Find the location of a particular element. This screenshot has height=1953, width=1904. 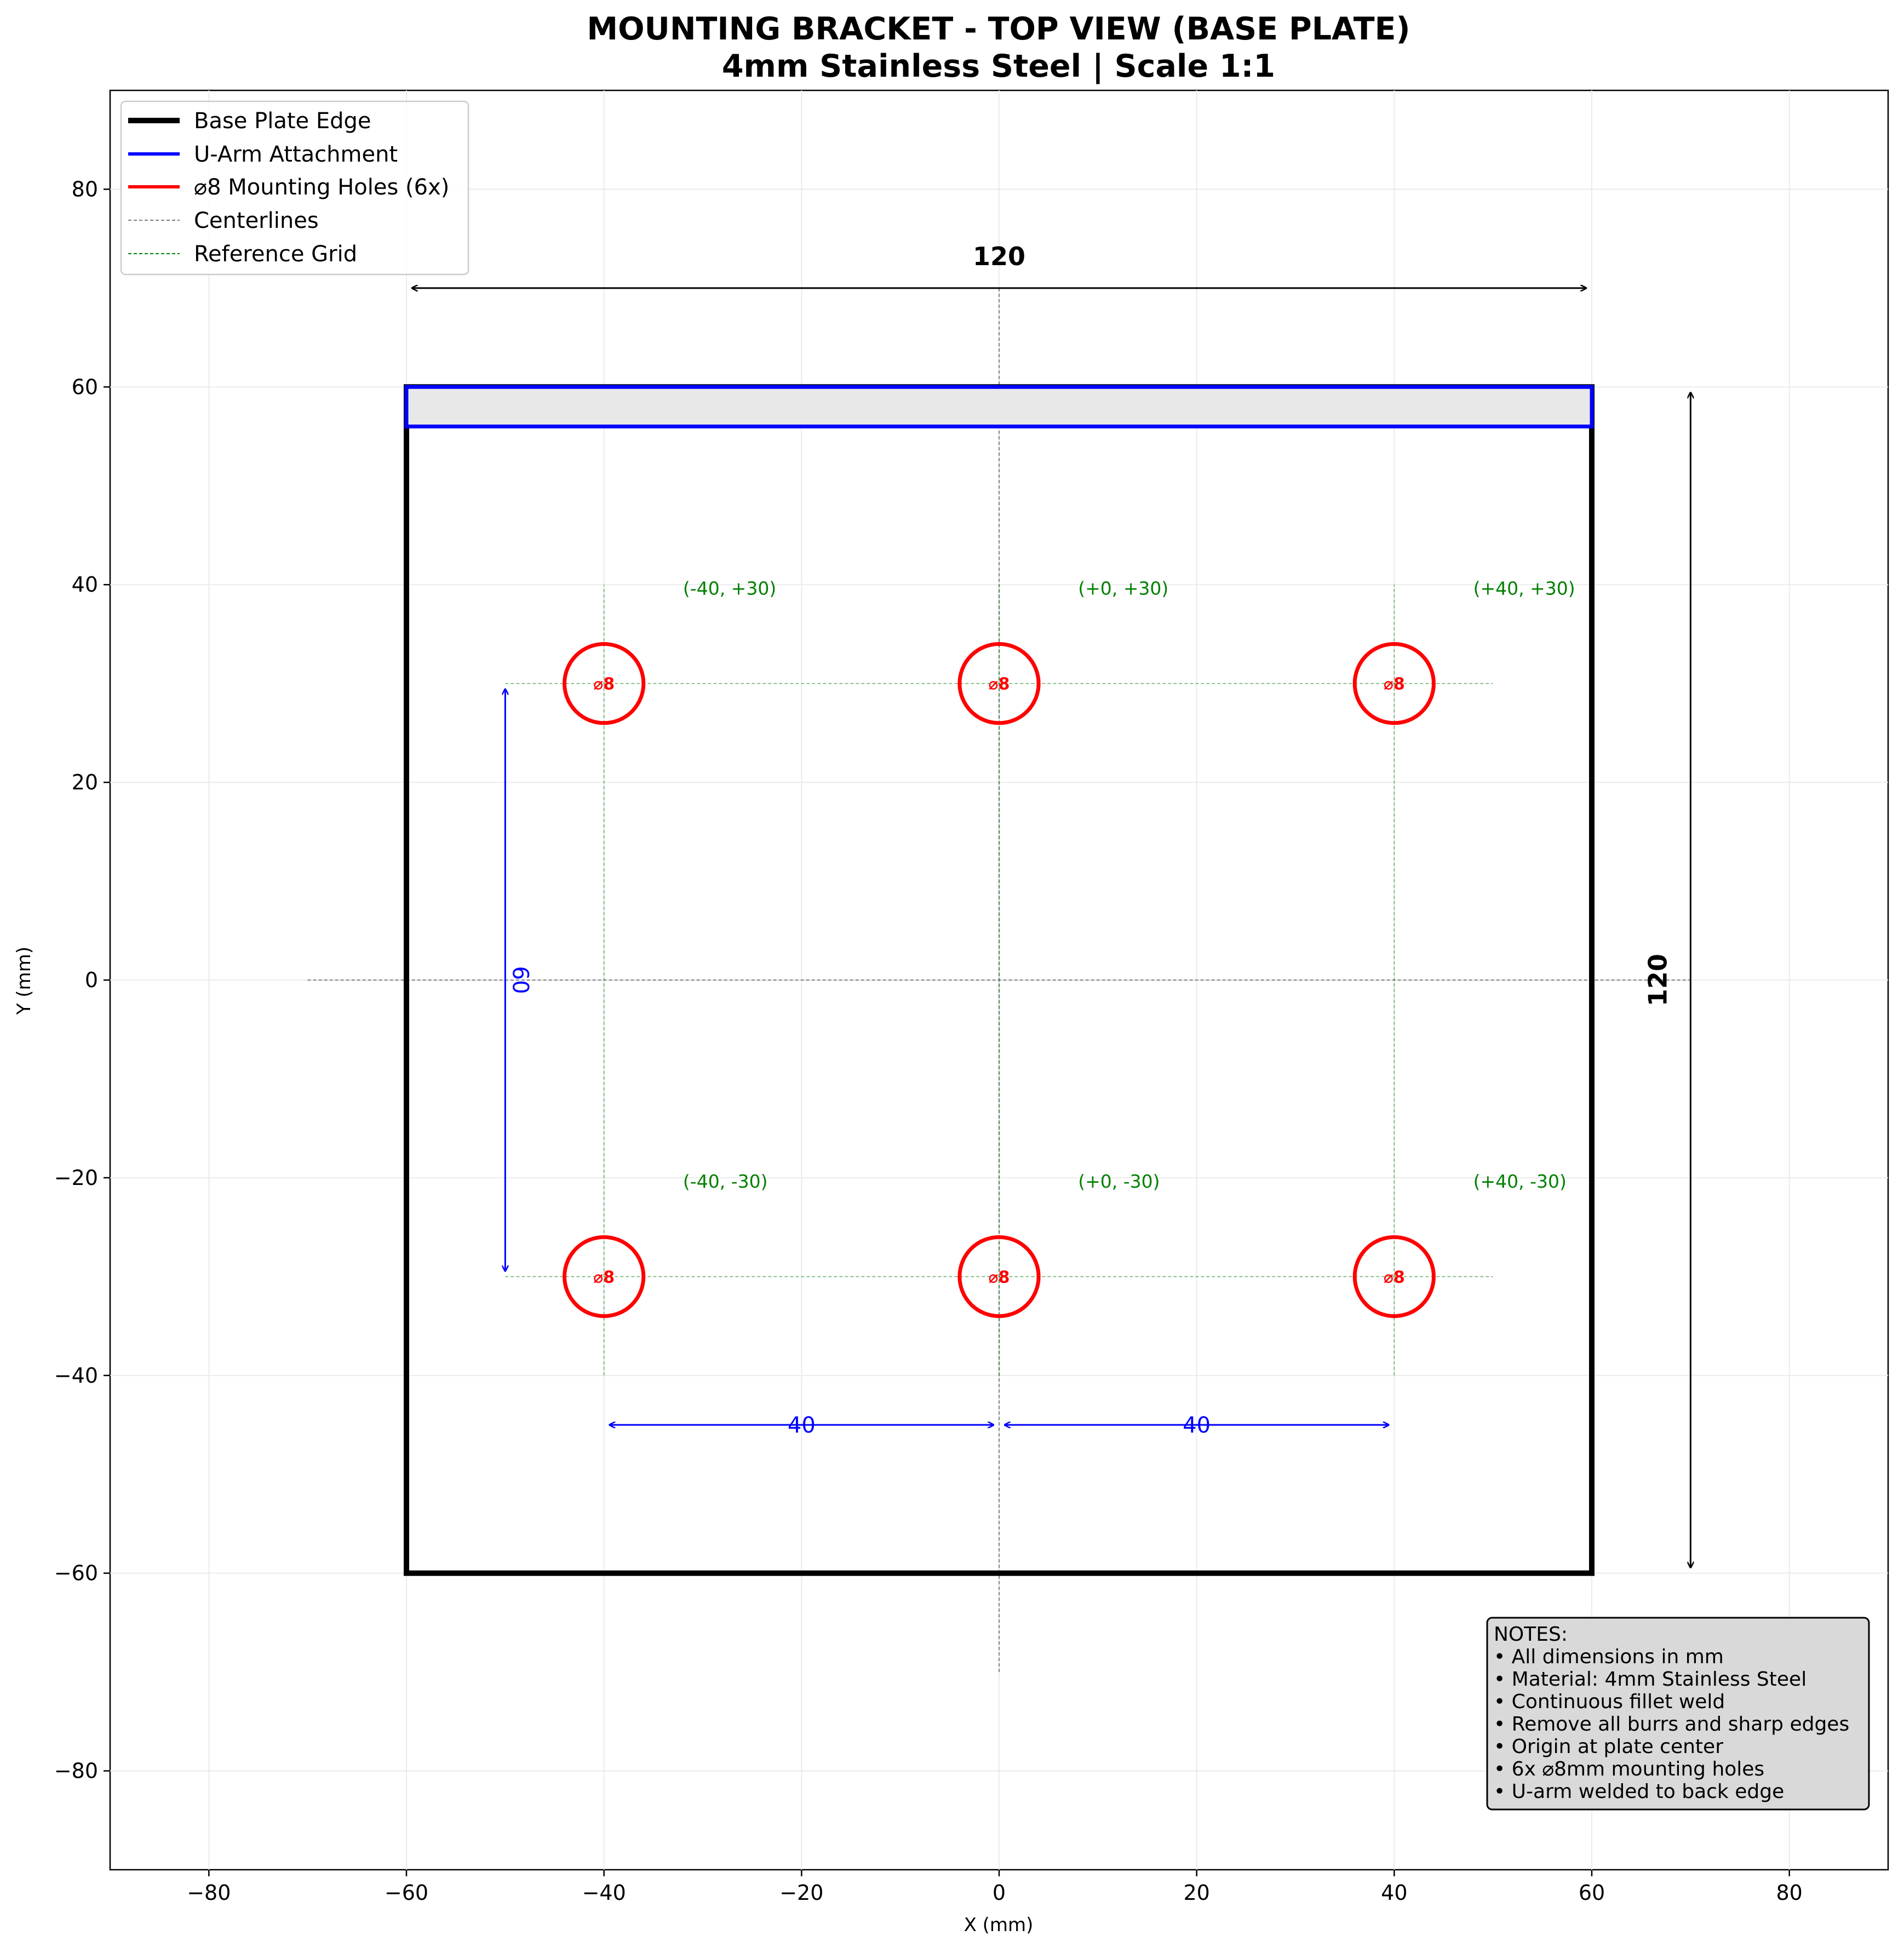

notes-line: • Remove all burrs and sharp edges is located at coordinates (1671, 1724).